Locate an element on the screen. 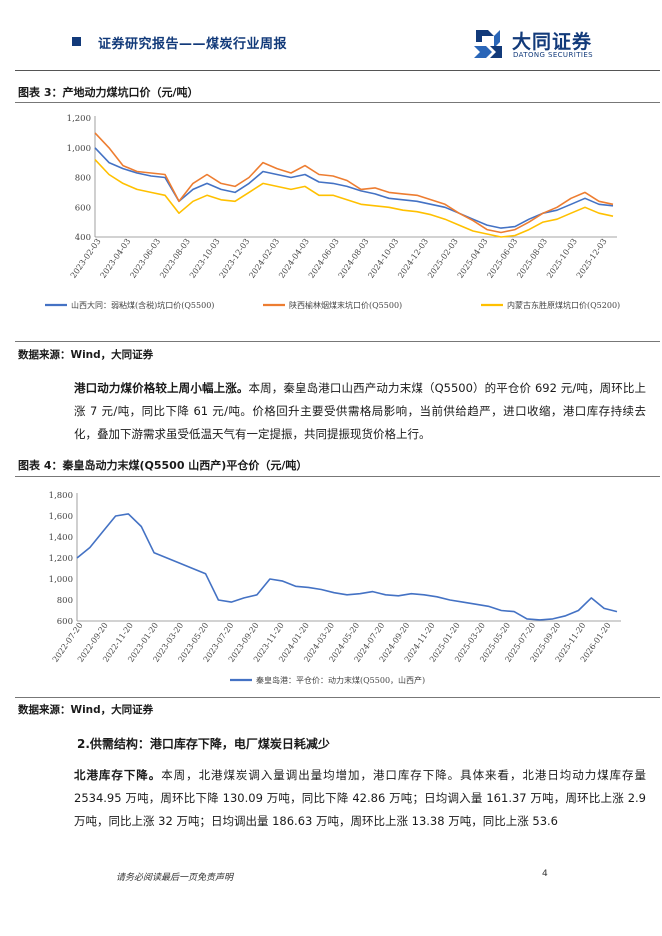 The height and width of the screenshot is (936, 662). figure3-source: 数据来源：Wind，大同证券 is located at coordinates (86, 355).